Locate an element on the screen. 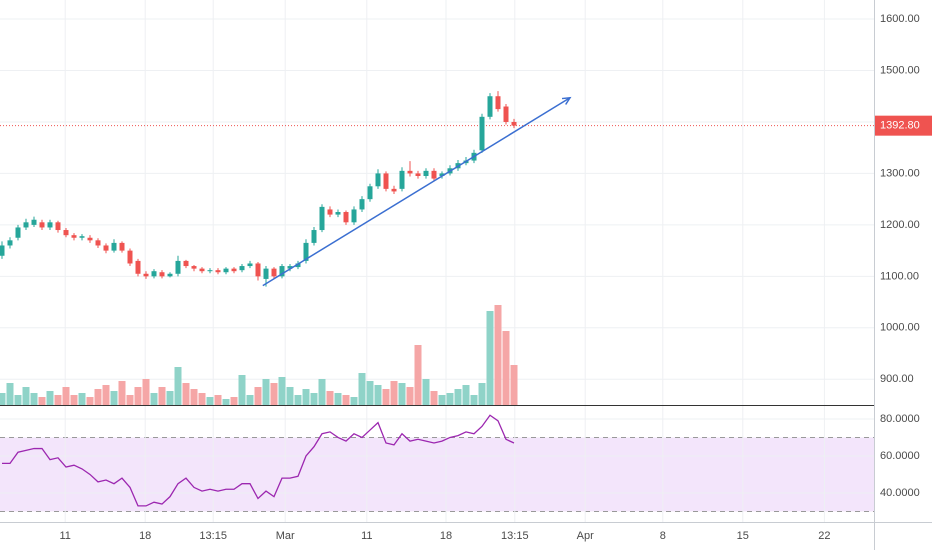 The height and width of the screenshot is (550, 932). x-tick-label: 22 is located at coordinates (824, 536).